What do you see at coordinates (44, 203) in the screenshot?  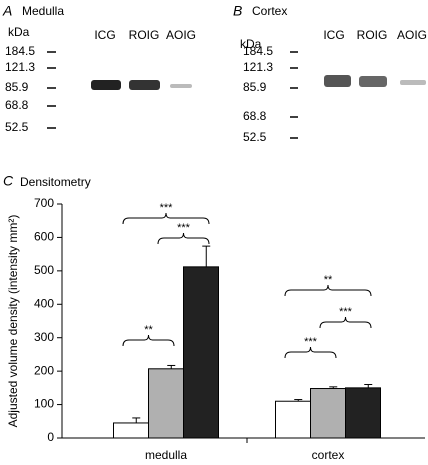 I see `y-tick-label: 700` at bounding box center [44, 203].